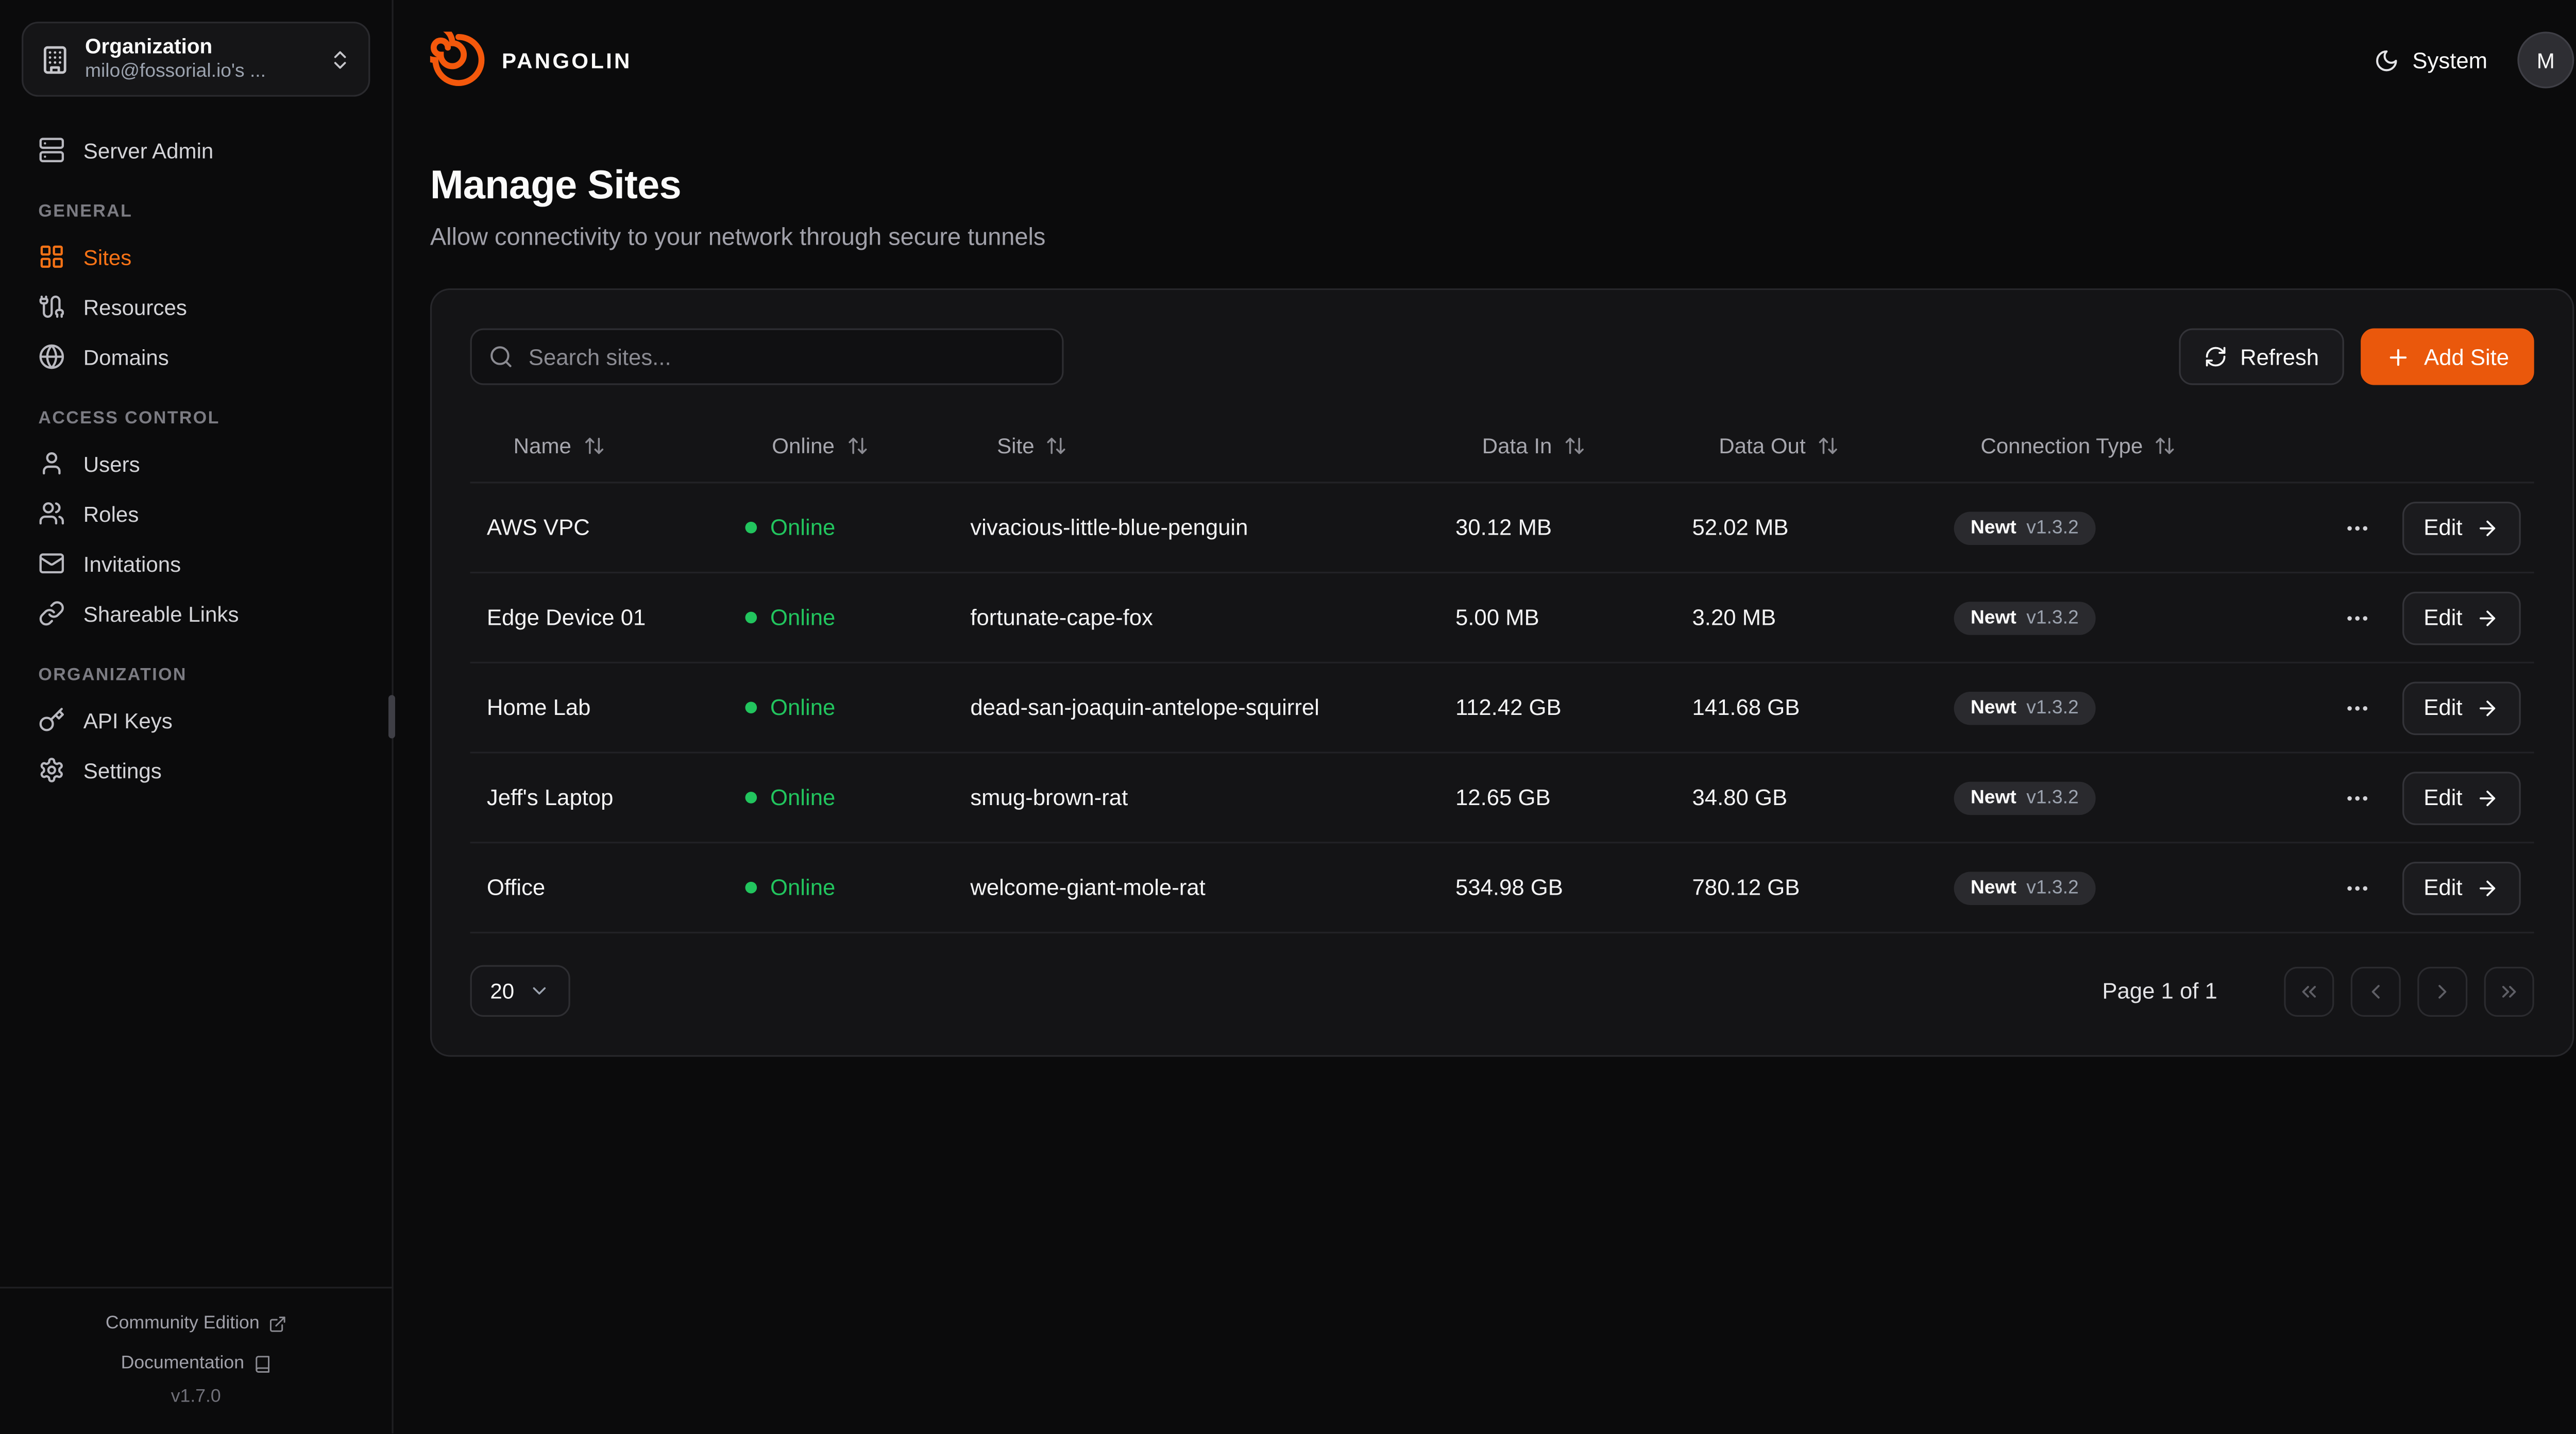 The height and width of the screenshot is (1434, 2576). I want to click on edit-label: Edit, so click(2443, 617).